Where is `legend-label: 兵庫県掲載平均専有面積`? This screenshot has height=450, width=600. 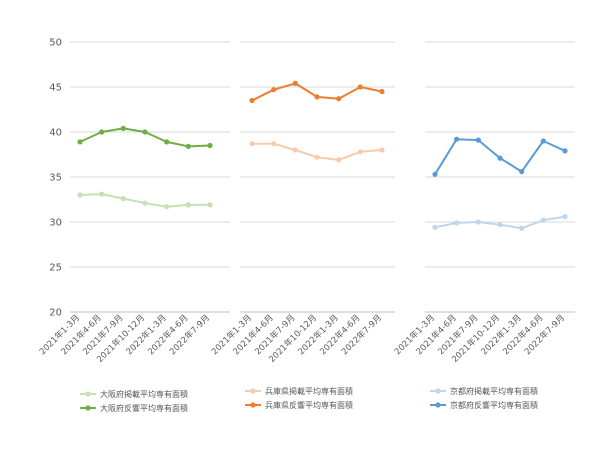 legend-label: 兵庫県掲載平均専有面積 is located at coordinates (309, 391).